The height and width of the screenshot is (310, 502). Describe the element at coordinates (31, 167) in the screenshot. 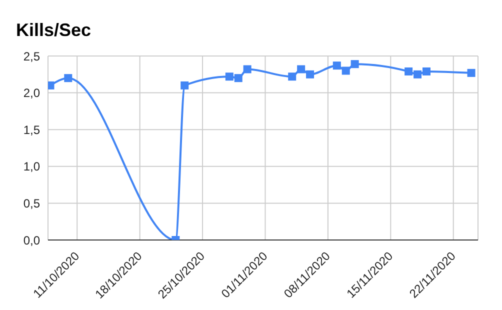

I see `y-tick-label: 1,0` at that location.